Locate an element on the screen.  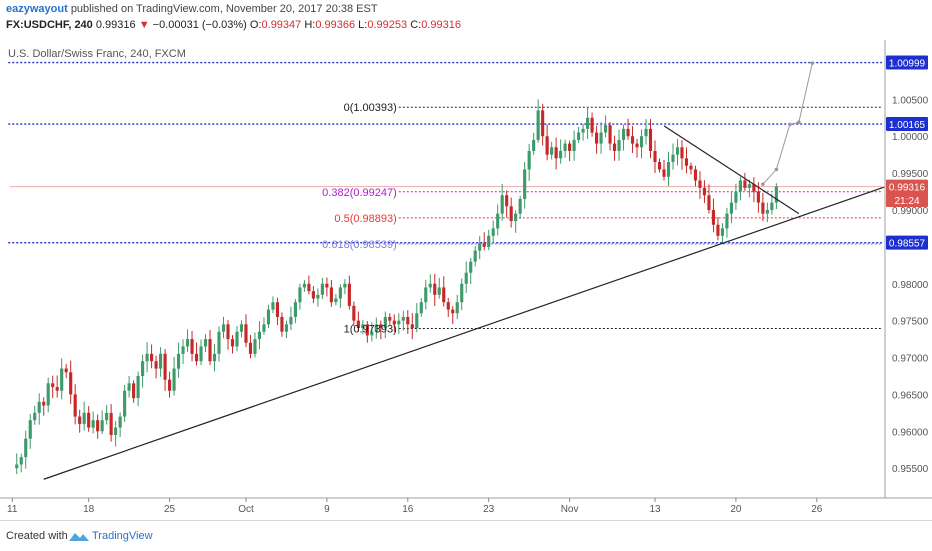
low-label: L: is located at coordinates (363, 25).